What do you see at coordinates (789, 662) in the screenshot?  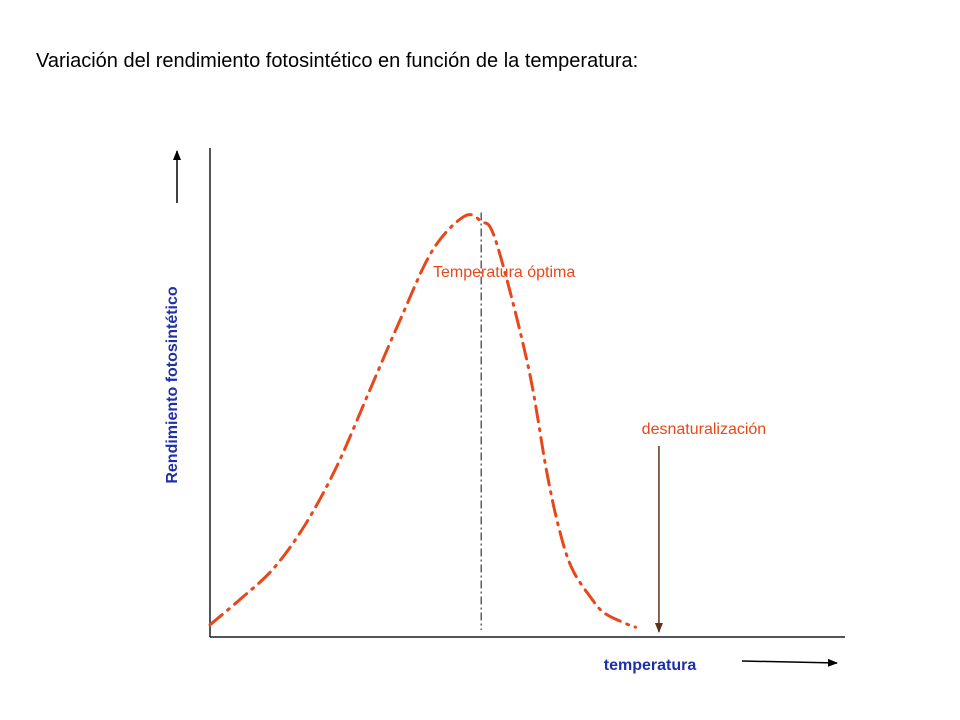 I see `x-axis-direction-arrow` at bounding box center [789, 662].